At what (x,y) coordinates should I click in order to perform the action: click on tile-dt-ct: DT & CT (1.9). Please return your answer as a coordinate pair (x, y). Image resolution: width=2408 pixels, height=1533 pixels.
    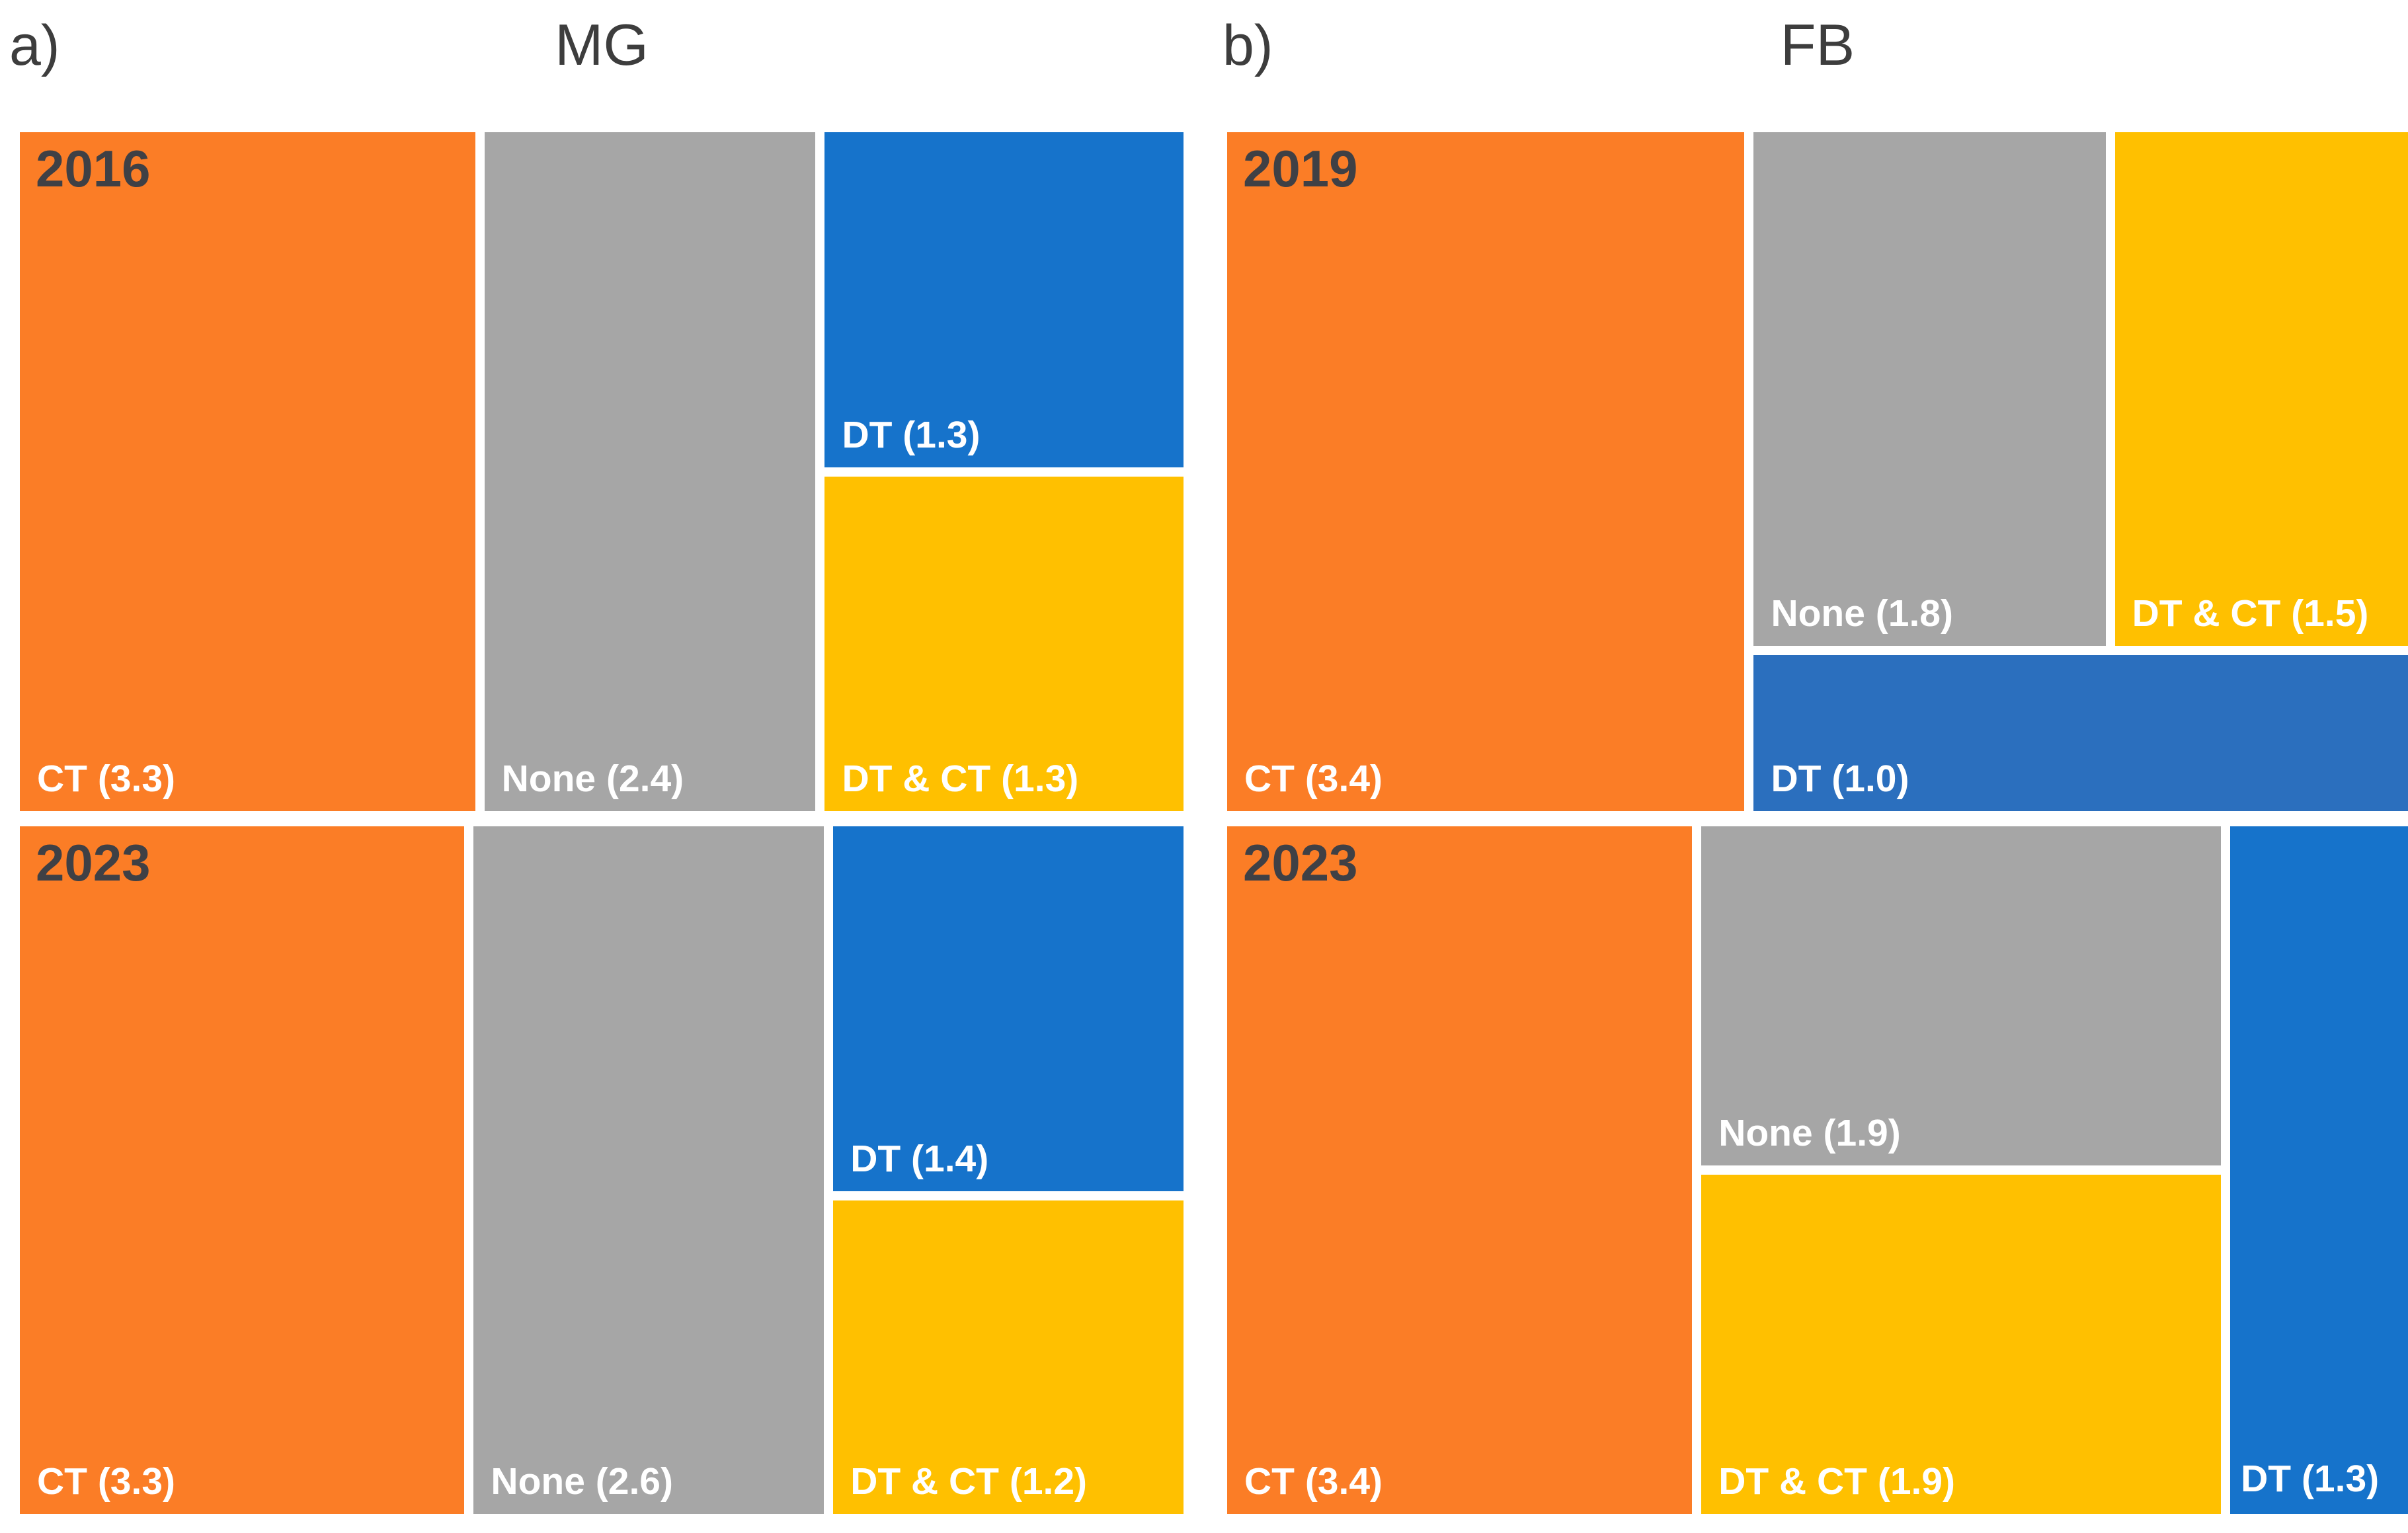
    Looking at the image, I should click on (1961, 1345).